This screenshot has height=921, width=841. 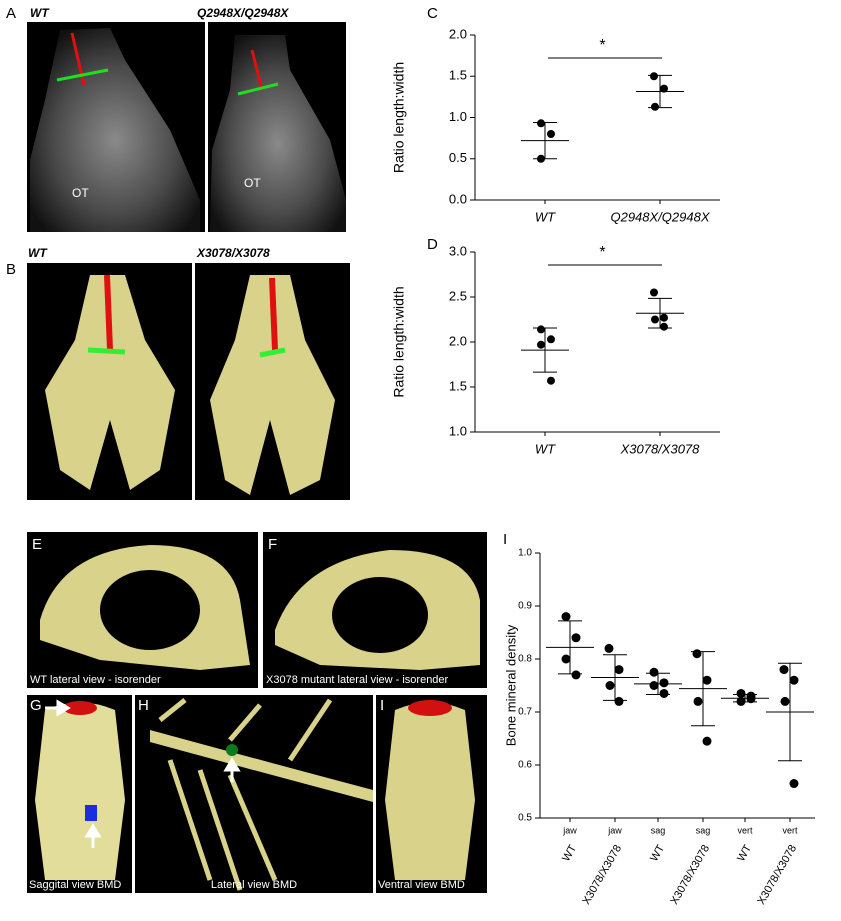 I want to click on panel-label: B, so click(x=11, y=269).